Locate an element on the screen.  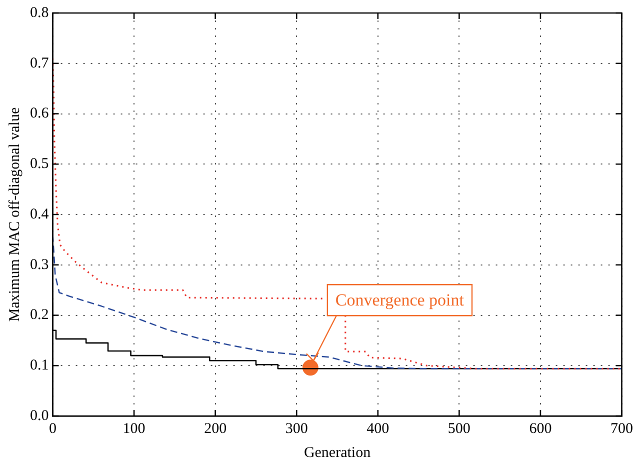
y-tick-label: 0.3 is located at coordinates (39, 264).